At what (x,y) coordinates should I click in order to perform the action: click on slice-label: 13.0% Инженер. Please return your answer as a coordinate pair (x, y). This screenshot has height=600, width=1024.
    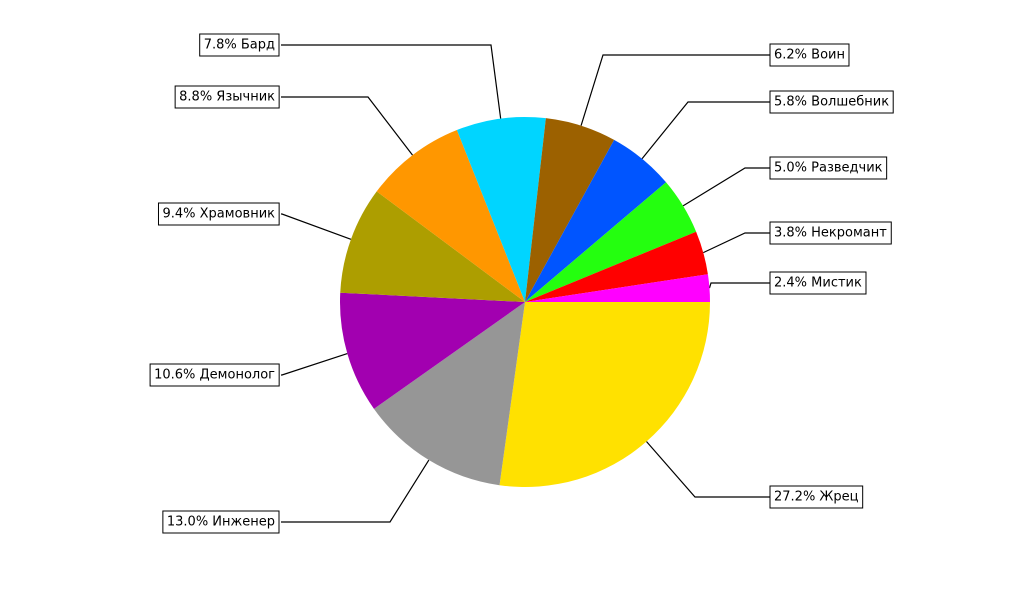
    Looking at the image, I should click on (221, 522).